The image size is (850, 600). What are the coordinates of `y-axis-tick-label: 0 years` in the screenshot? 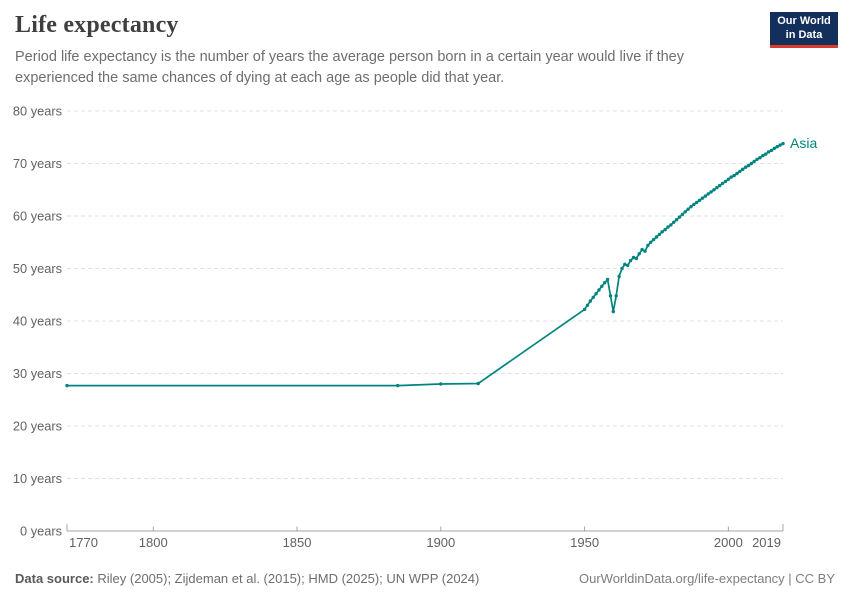 It's located at (41, 531).